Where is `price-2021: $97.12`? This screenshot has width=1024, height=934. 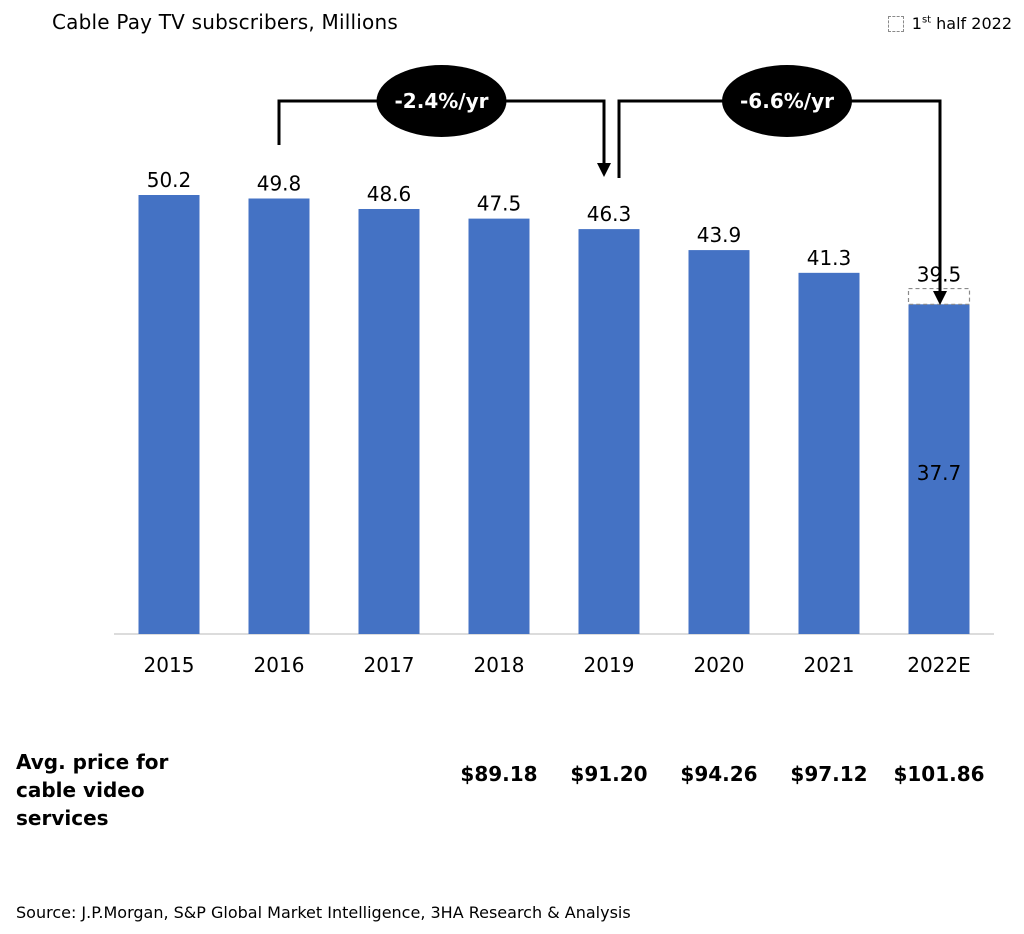 price-2021: $97.12 is located at coordinates (829, 774).